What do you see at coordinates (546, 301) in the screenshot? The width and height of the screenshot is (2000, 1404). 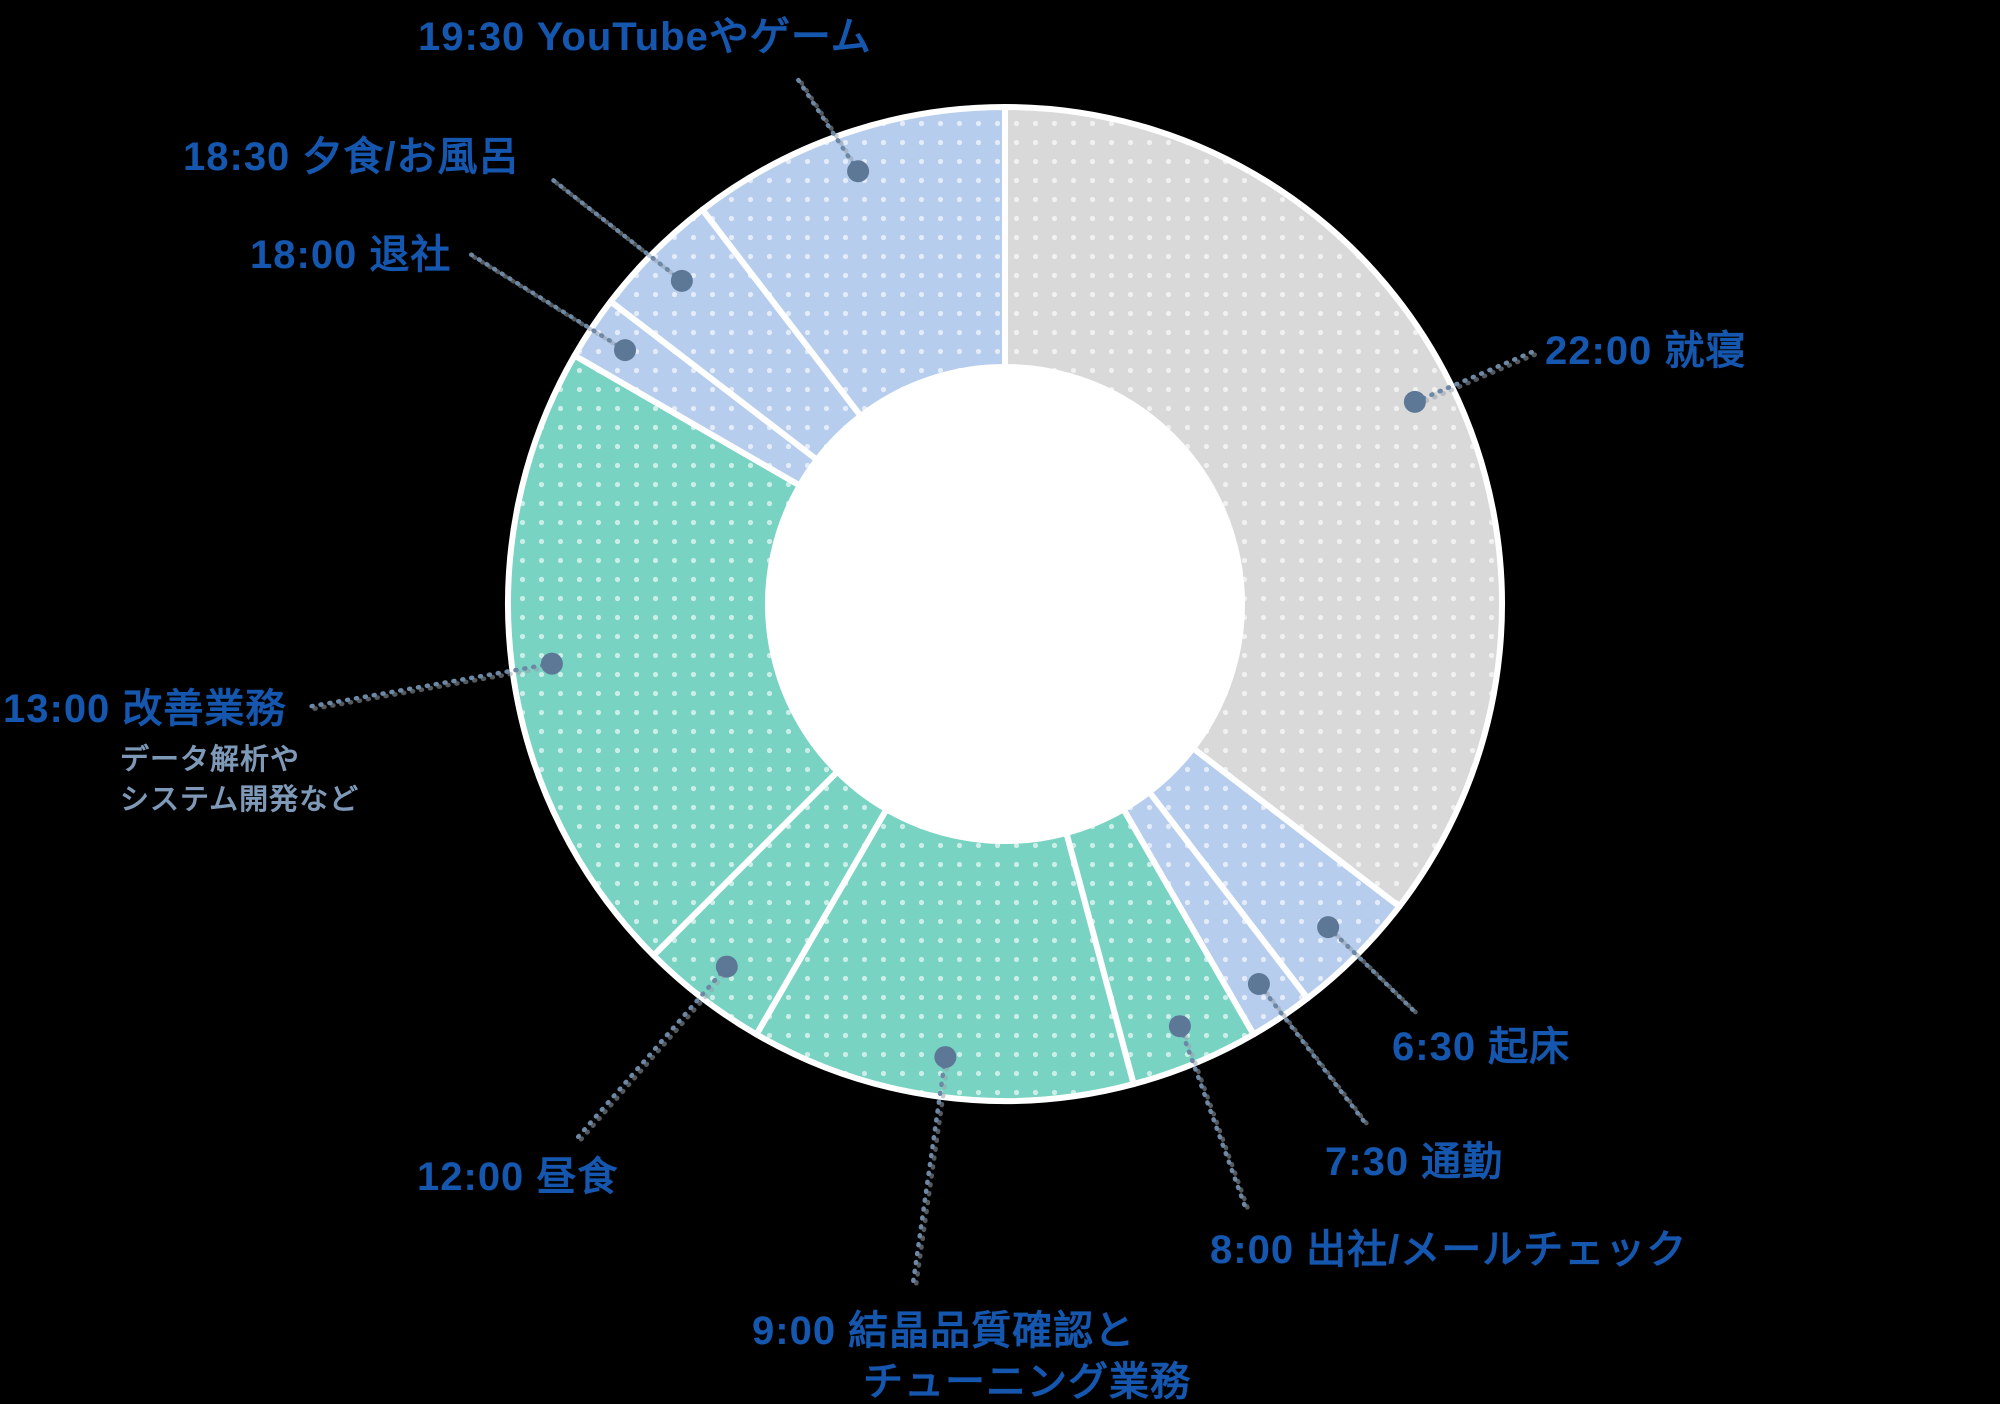 I see `leader-line-leave-office` at bounding box center [546, 301].